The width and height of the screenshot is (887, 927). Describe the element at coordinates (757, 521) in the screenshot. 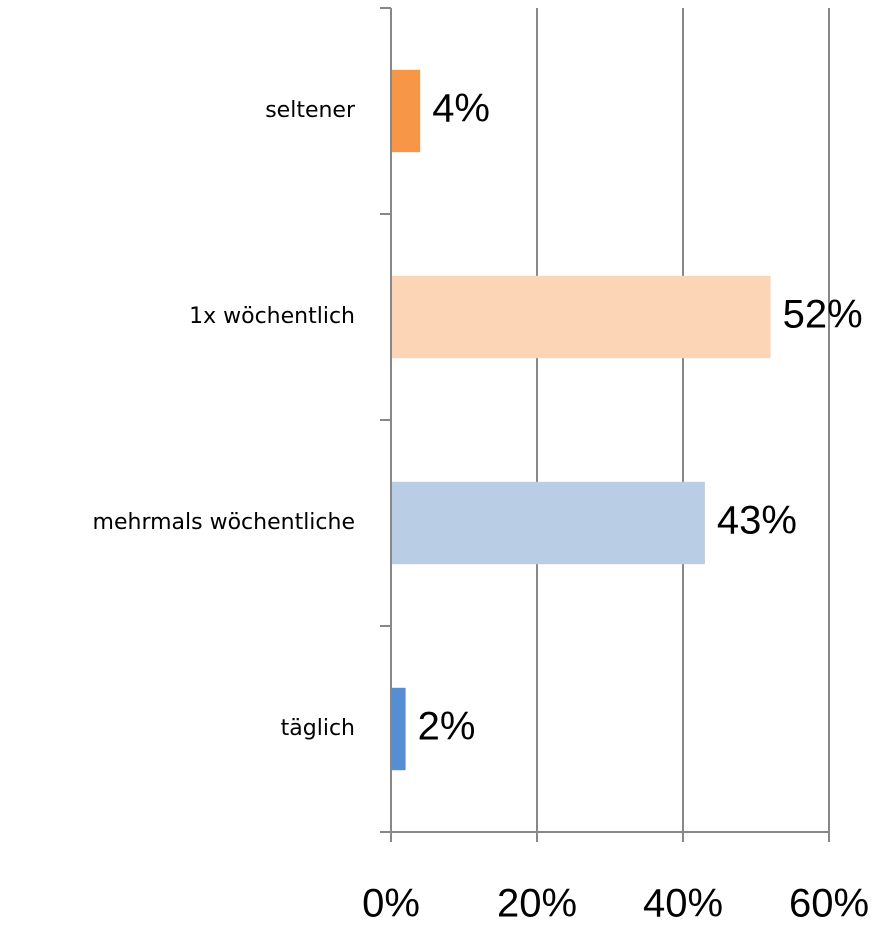

I see `data-label: 43%` at that location.